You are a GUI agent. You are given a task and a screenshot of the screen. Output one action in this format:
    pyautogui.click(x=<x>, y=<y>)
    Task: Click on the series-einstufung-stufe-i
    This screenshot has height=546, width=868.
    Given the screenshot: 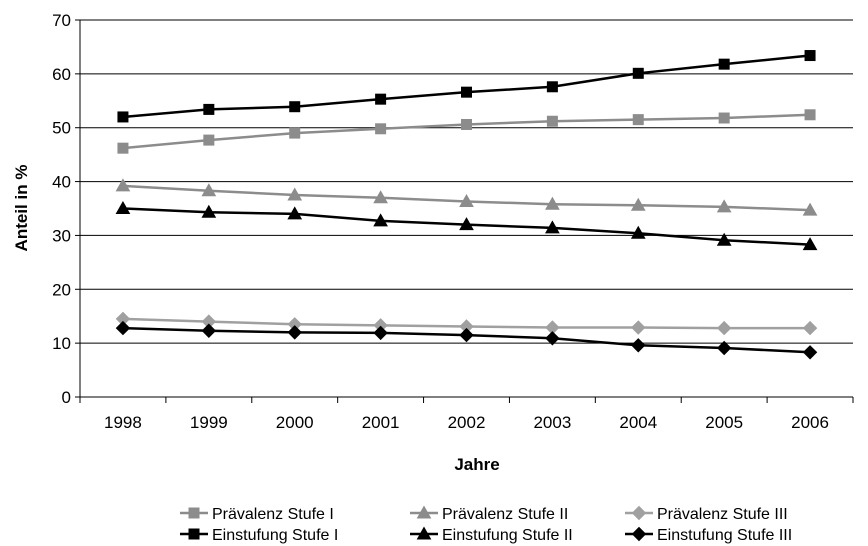 What is the action you would take?
    pyautogui.click(x=466, y=86)
    